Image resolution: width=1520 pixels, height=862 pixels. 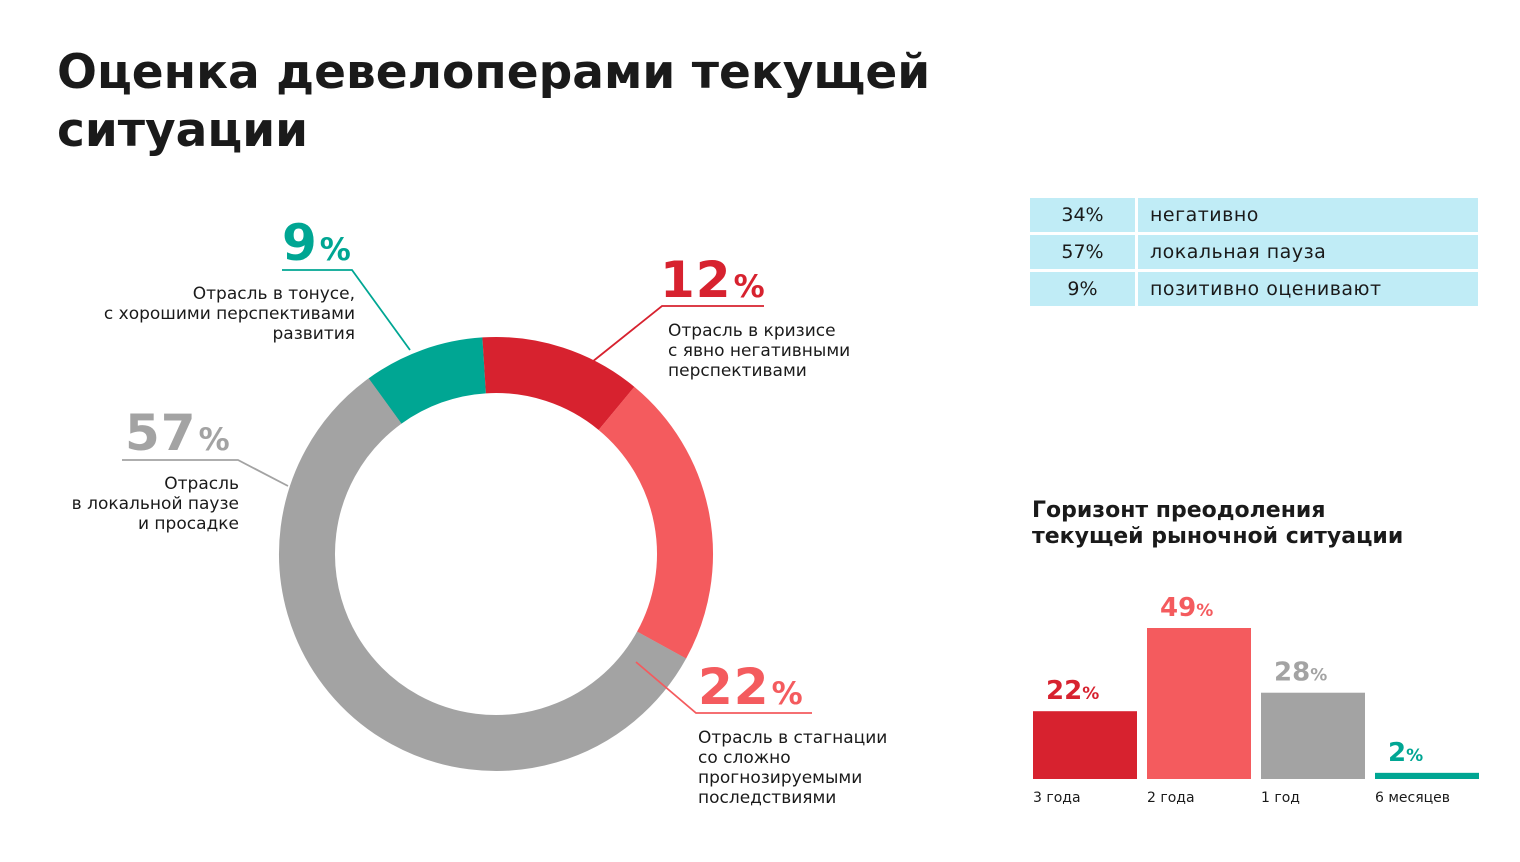 I want to click on leader-line-pause, so click(x=205, y=473).